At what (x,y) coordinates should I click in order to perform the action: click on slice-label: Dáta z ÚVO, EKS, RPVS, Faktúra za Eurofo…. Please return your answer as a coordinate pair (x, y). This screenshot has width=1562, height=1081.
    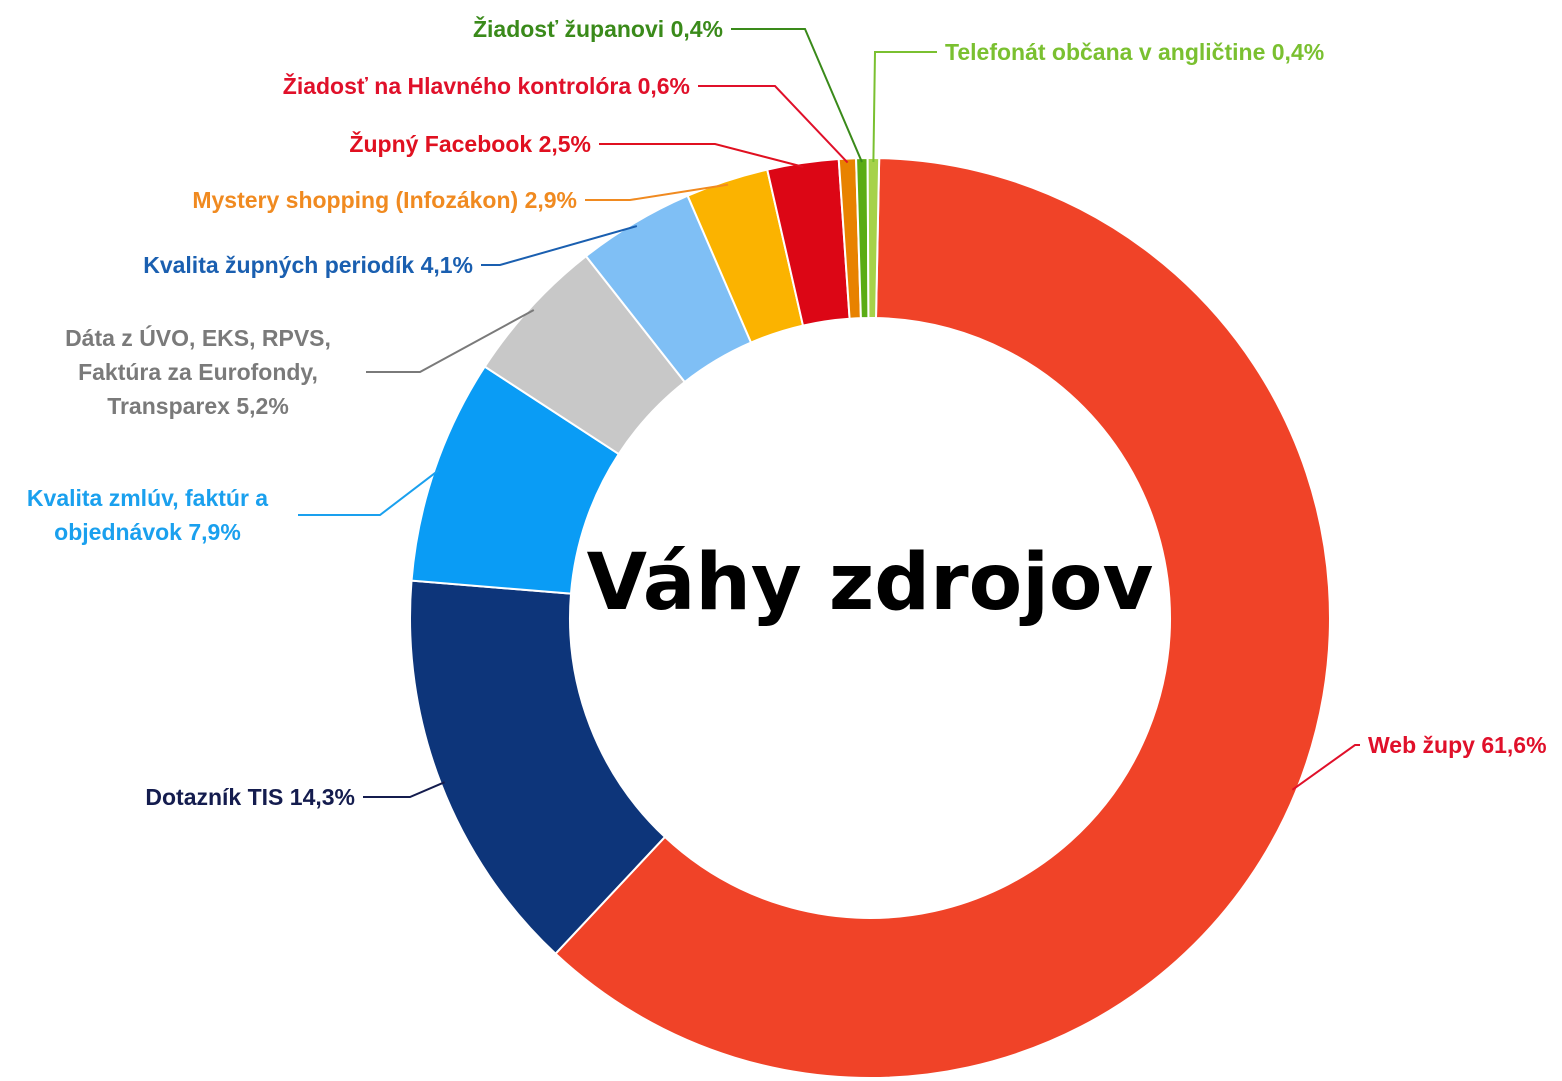
    Looking at the image, I should click on (198, 372).